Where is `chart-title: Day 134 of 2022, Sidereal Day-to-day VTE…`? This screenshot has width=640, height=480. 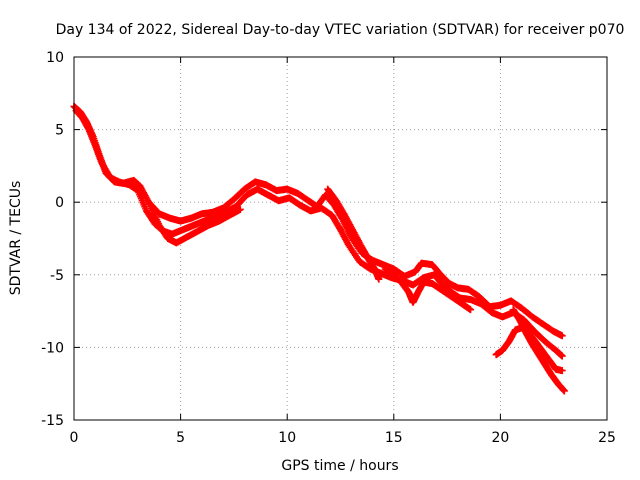
chart-title: Day 134 of 2022, Sidereal Day-to-day VTE… is located at coordinates (340, 30).